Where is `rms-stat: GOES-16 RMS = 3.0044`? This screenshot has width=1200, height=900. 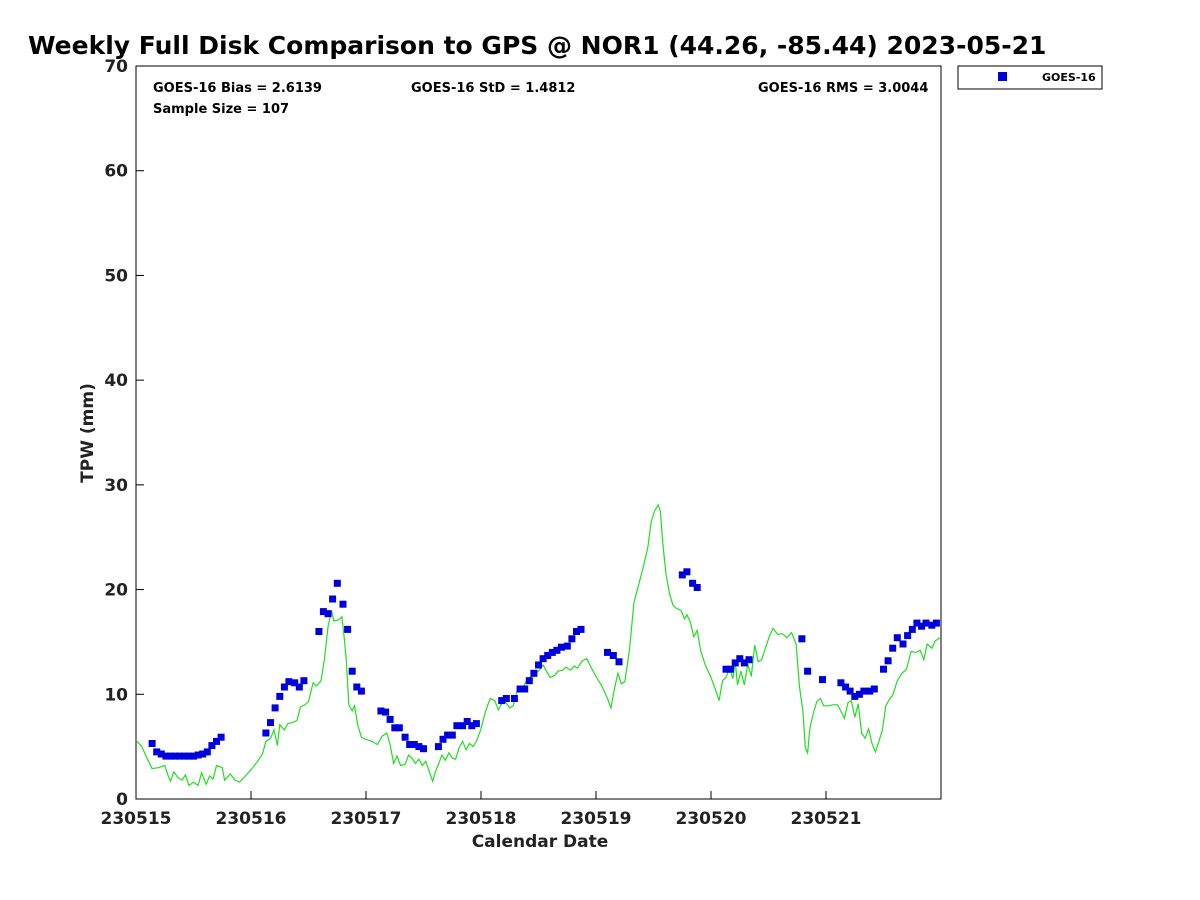 rms-stat: GOES-16 RMS = 3.0044 is located at coordinates (843, 88).